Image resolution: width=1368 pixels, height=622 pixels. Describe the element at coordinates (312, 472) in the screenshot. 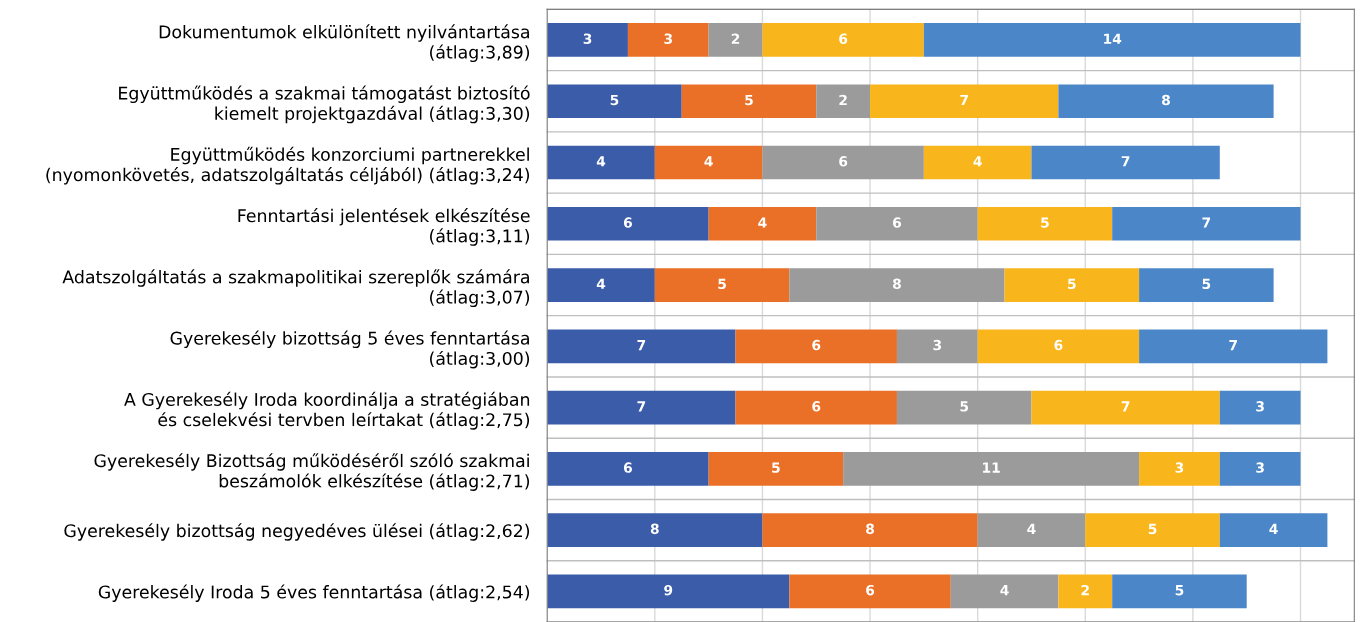

I see `y-tick-label: Gyerekesély Bizottság működéséről szóló szakmai beszámolók elkészítése (átlag:2,71)` at that location.